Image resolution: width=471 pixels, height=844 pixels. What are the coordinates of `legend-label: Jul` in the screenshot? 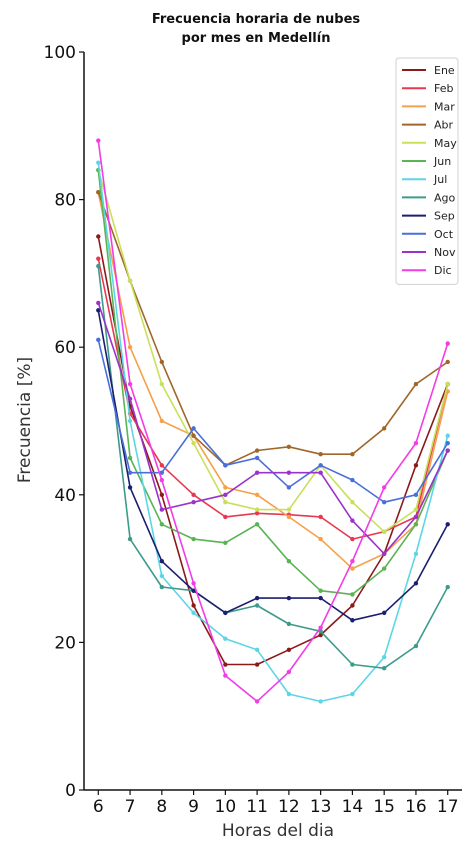 It's located at (440, 179).